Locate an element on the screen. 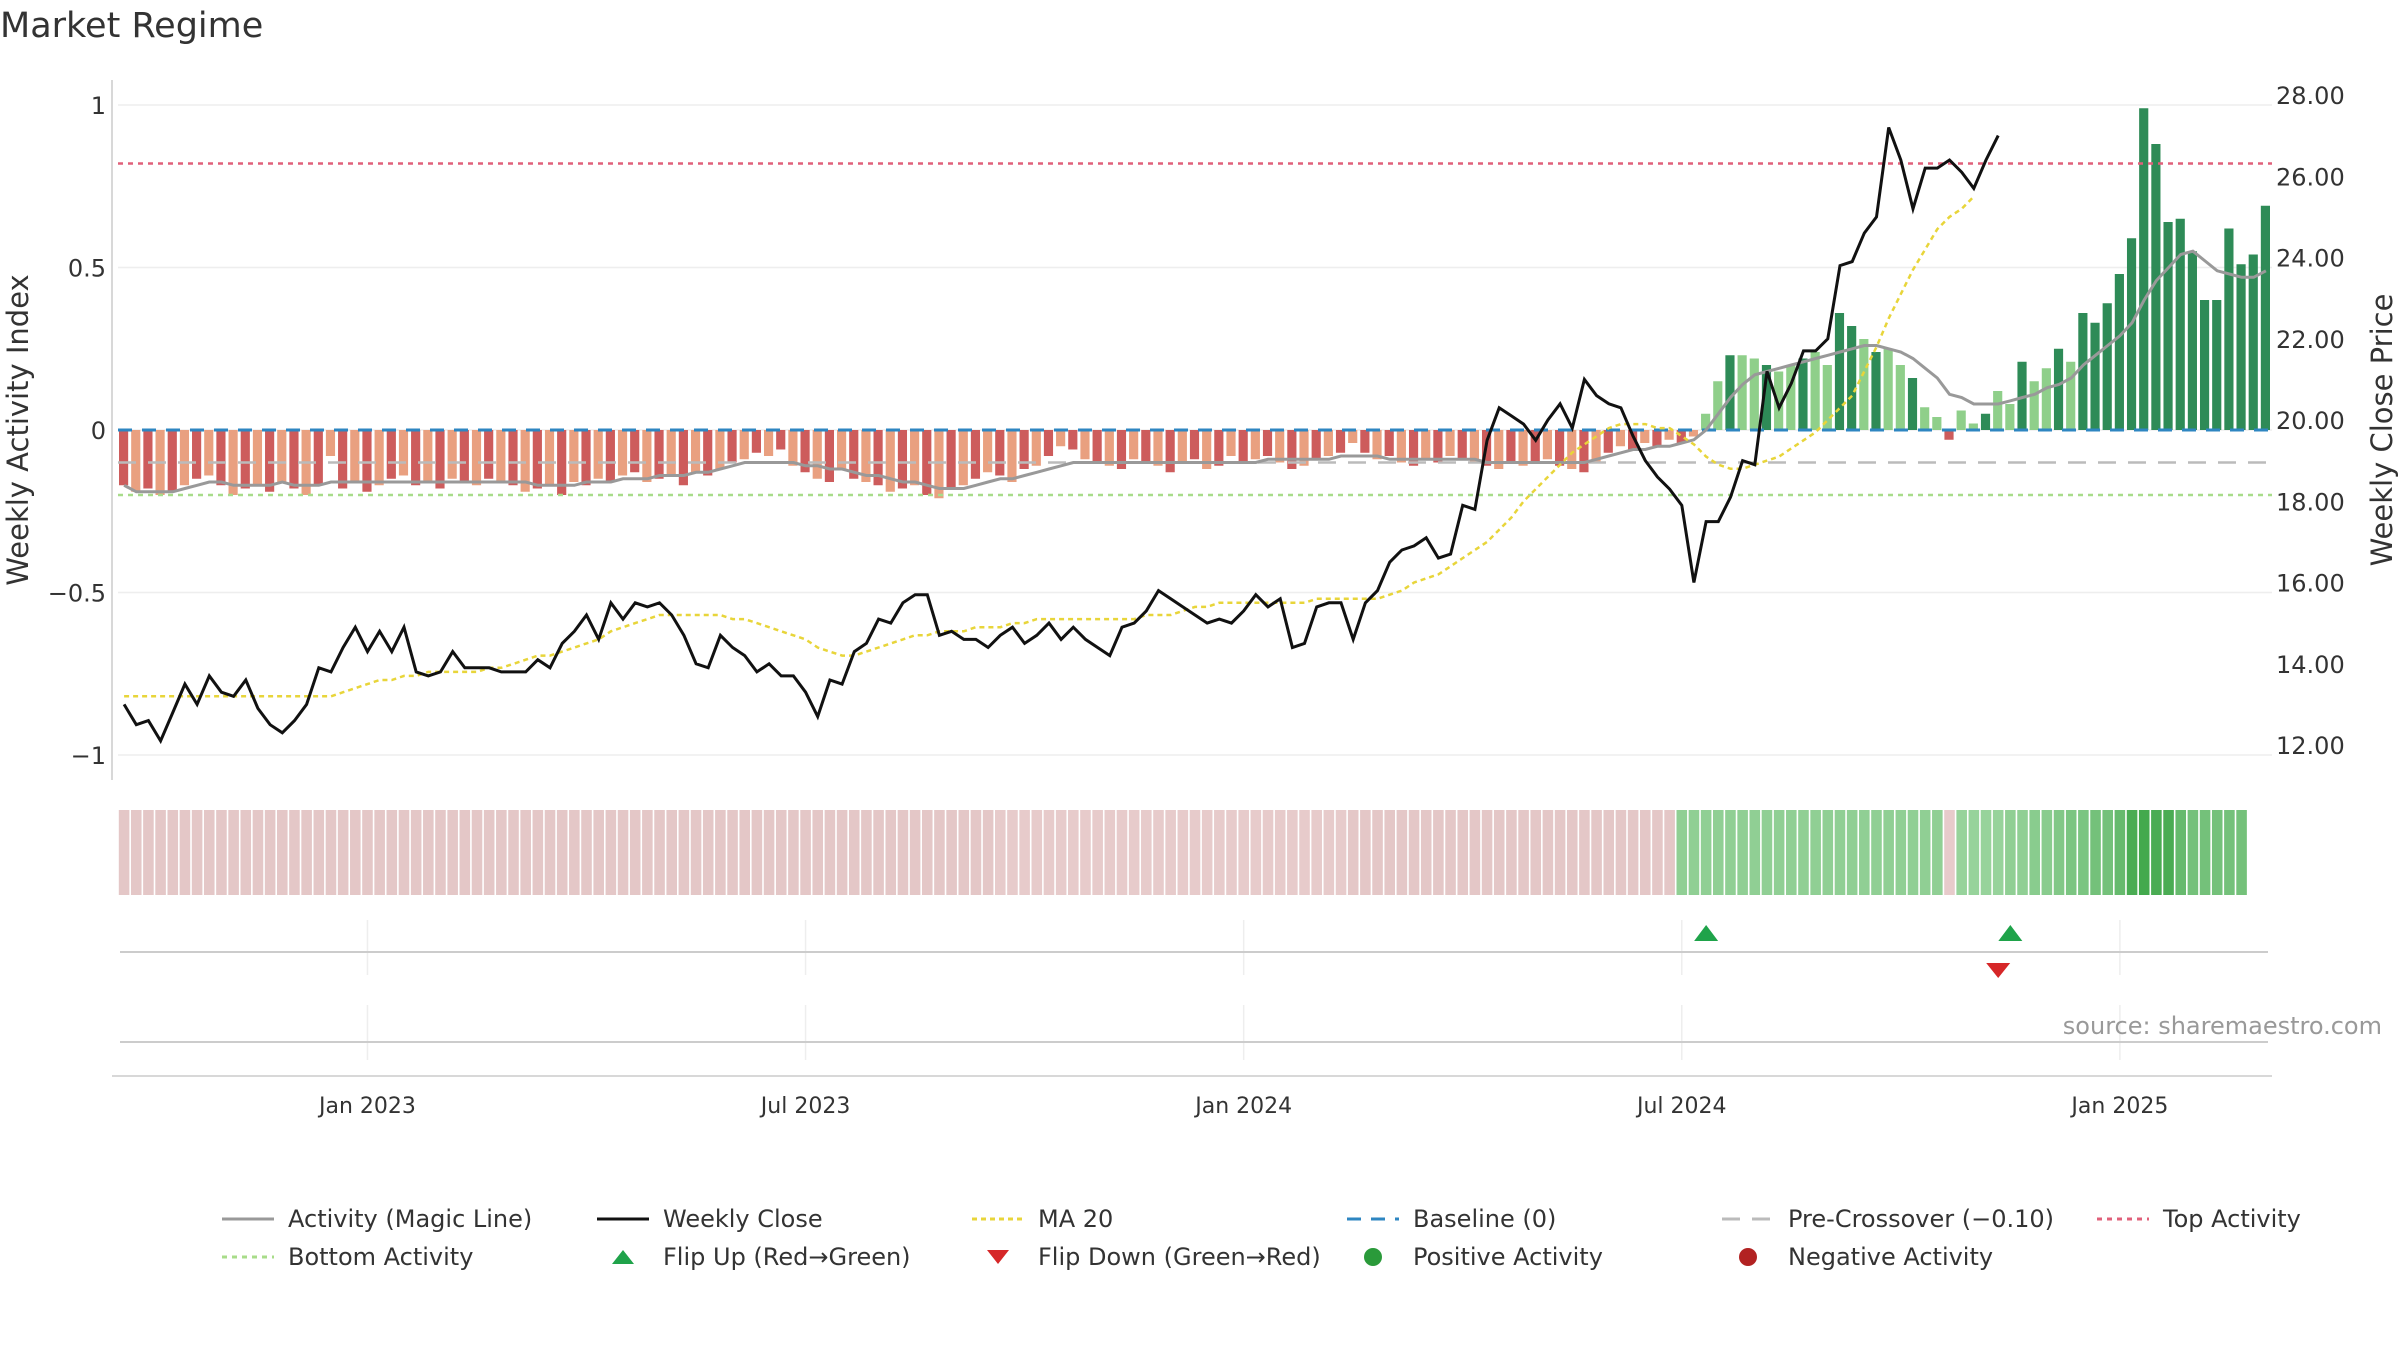  right-tick-label: 26.00 is located at coordinates (2310, 177).